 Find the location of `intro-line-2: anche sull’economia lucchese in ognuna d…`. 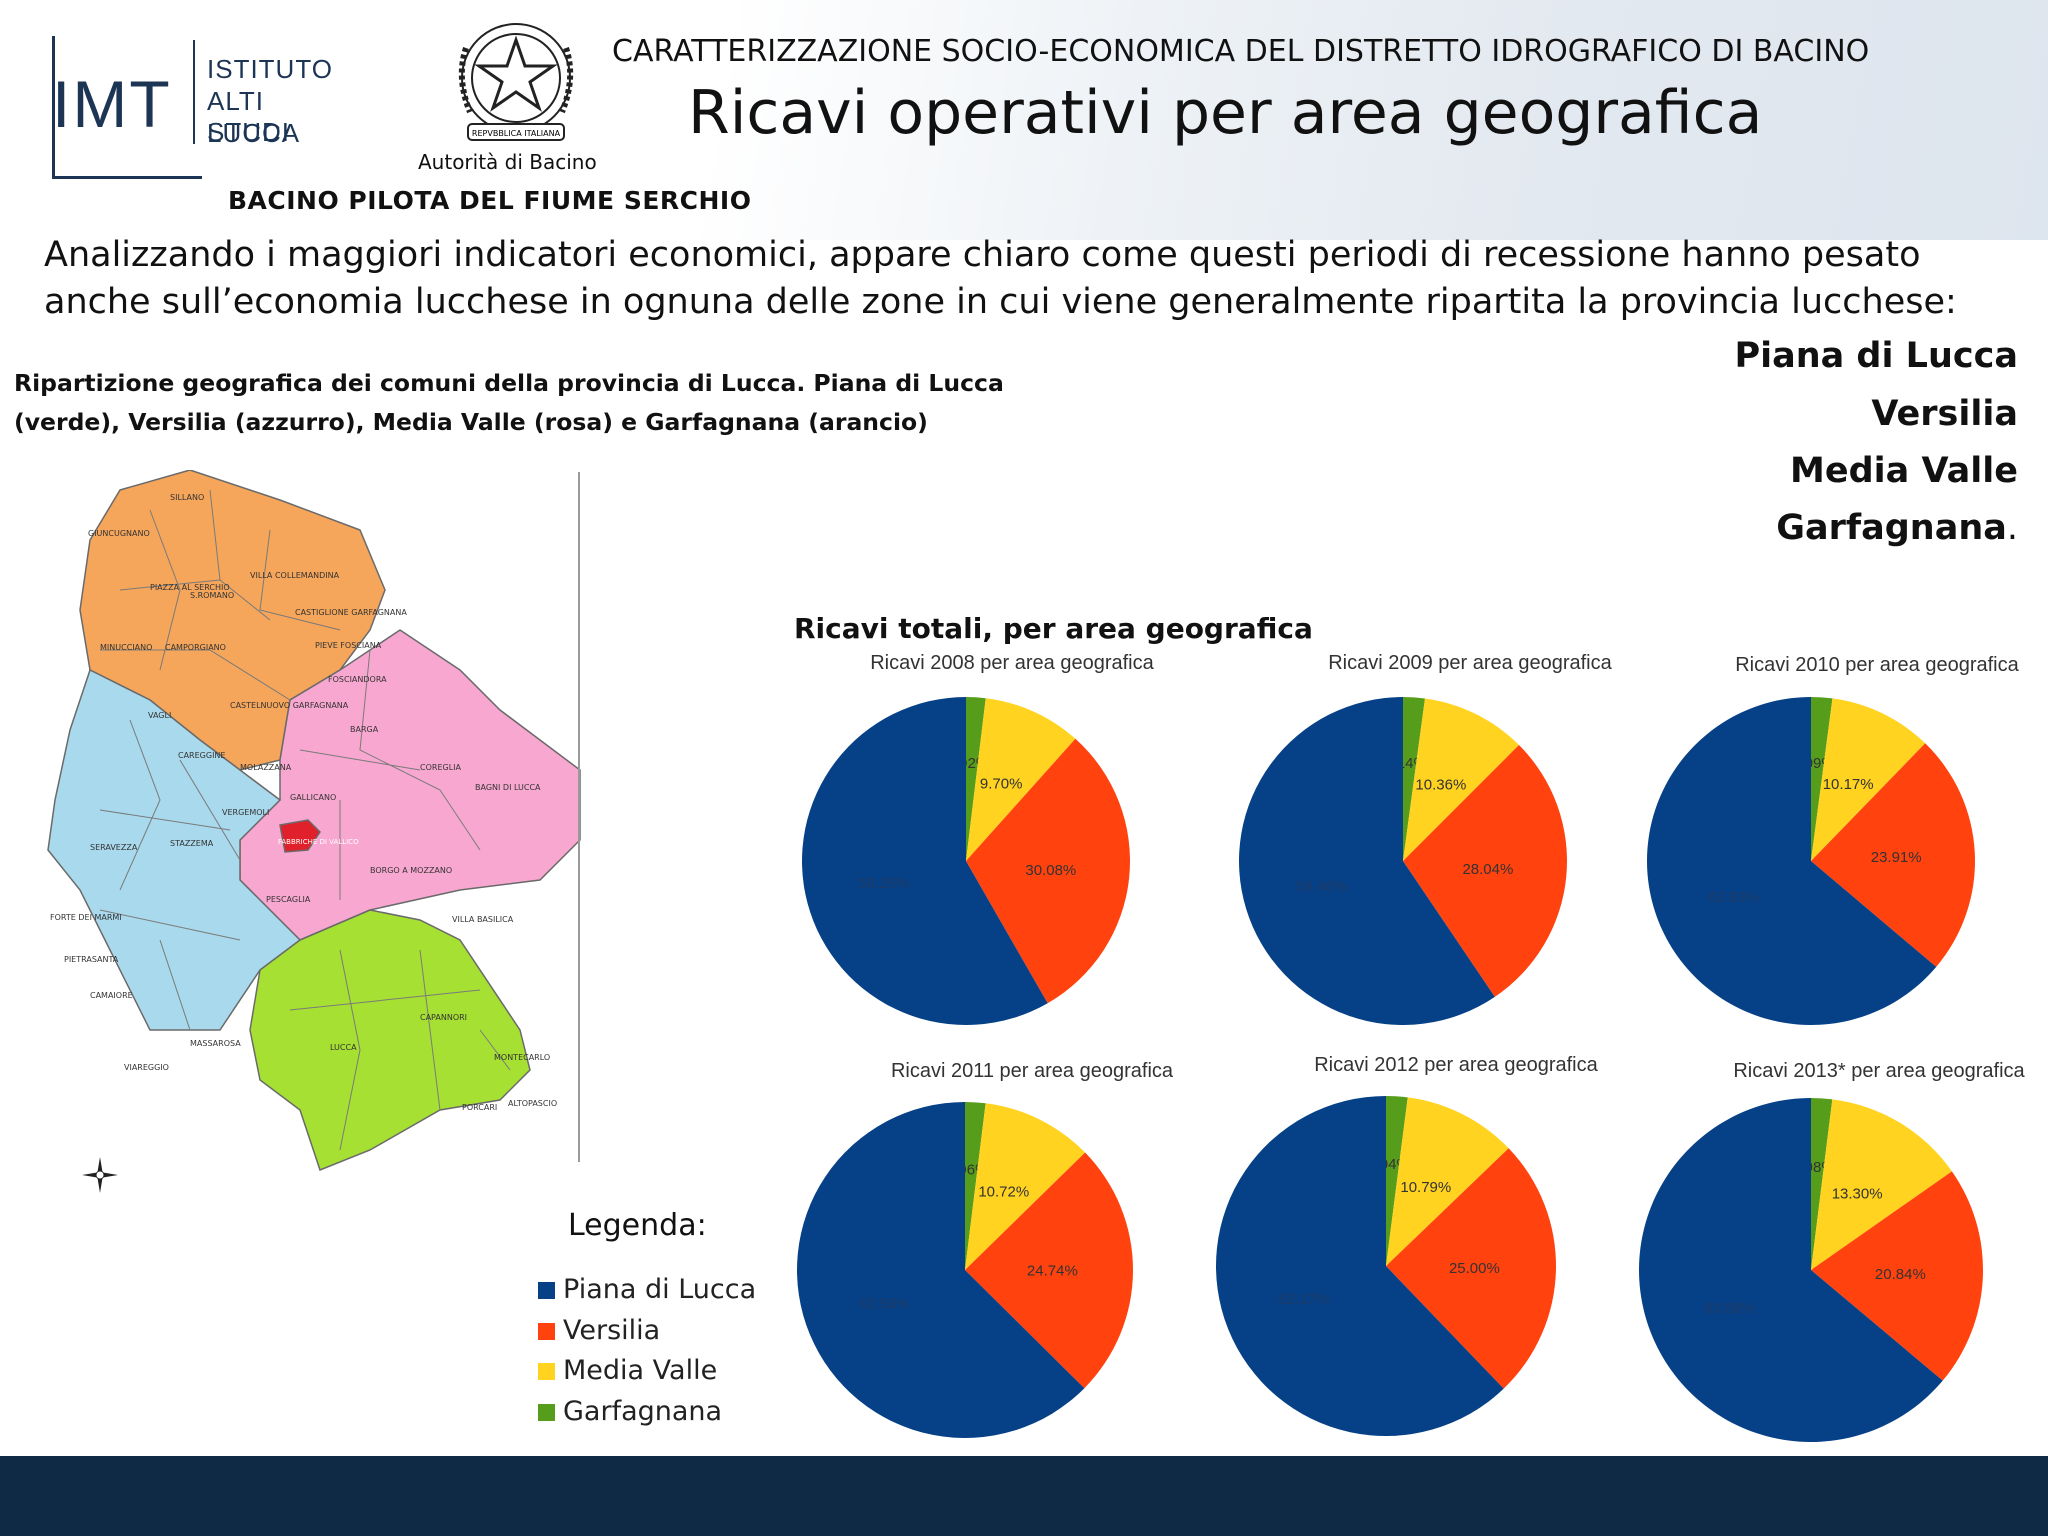

intro-line-2: anche sull’economia lucchese in ognuna d… is located at coordinates (1000, 302).